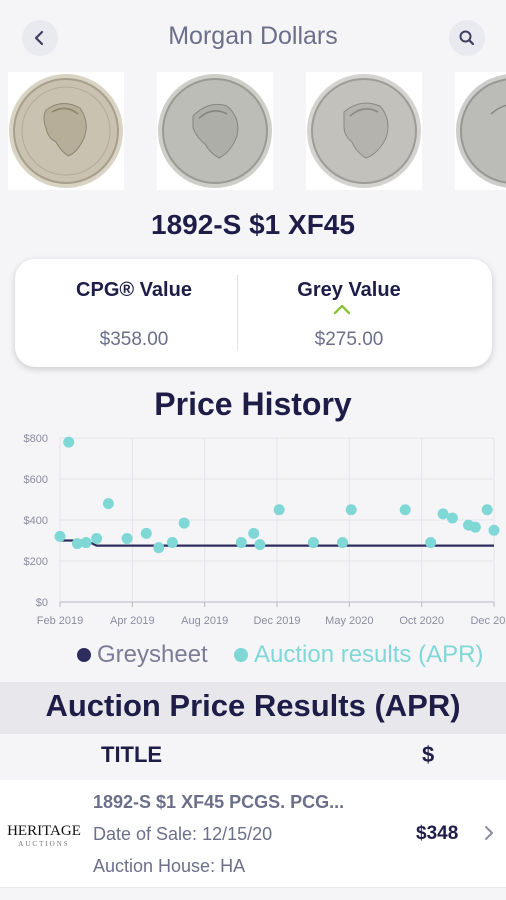 This screenshot has height=900, width=506. I want to click on y-tick-label: $600, so click(36, 480).